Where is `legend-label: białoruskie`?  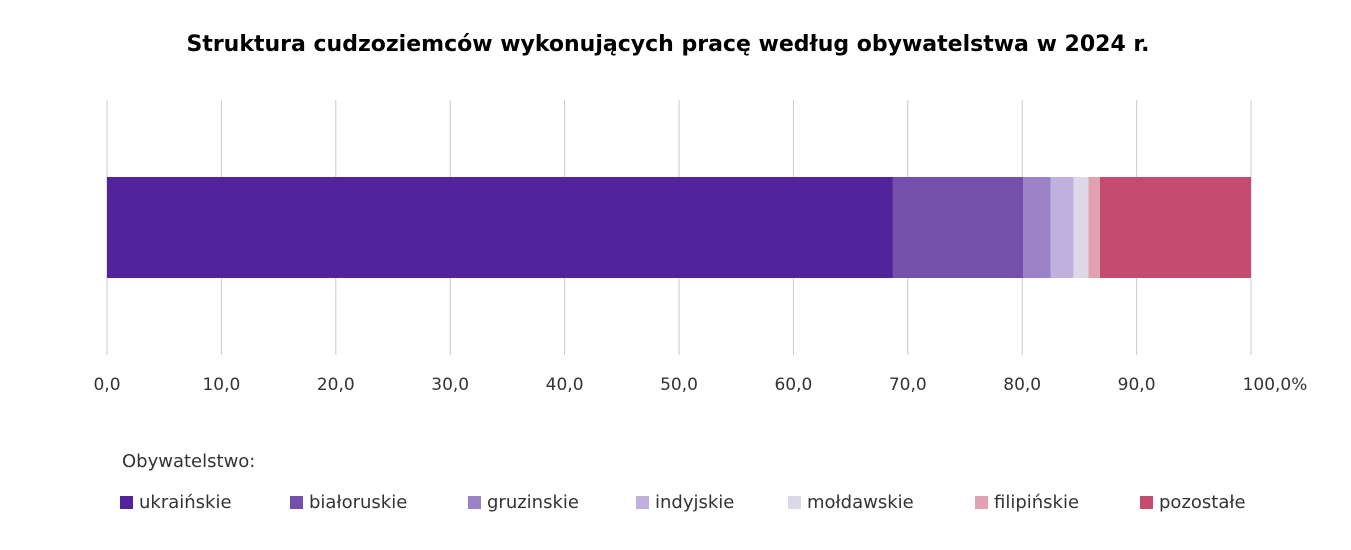
legend-label: białoruskie is located at coordinates (358, 502).